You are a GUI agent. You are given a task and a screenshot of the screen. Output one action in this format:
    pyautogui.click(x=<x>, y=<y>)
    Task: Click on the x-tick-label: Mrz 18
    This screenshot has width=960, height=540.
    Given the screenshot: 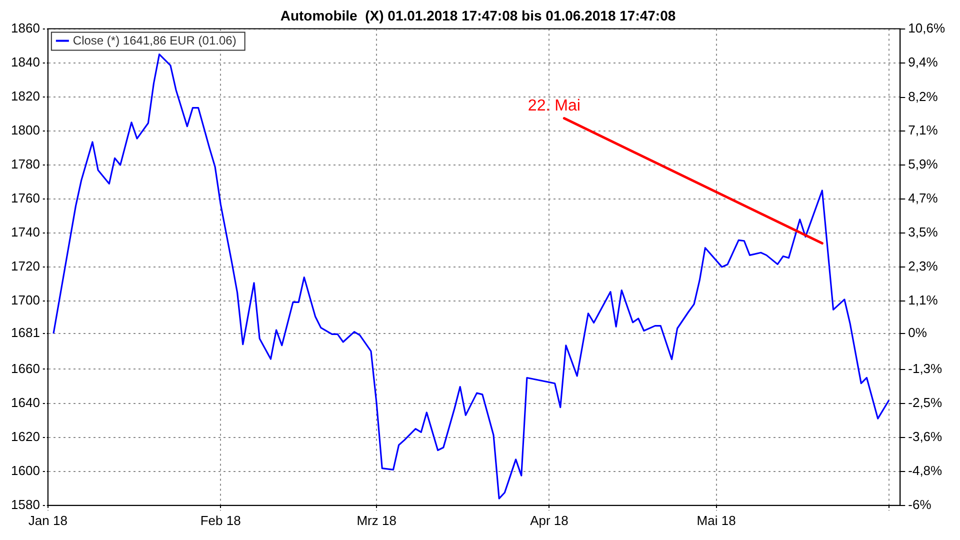 What is the action you would take?
    pyautogui.click(x=376, y=520)
    